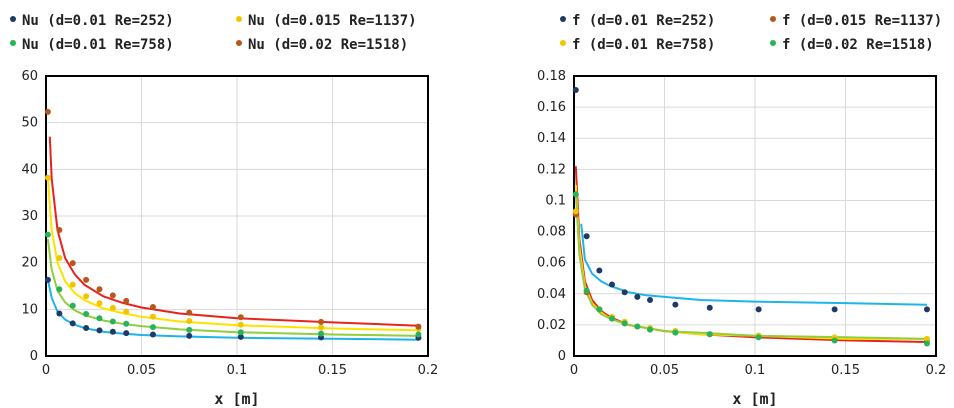 This screenshot has width=954, height=408. Describe the element at coordinates (644, 21) in the screenshot. I see `legend-label: f (d=0.01 Re=252)` at that location.